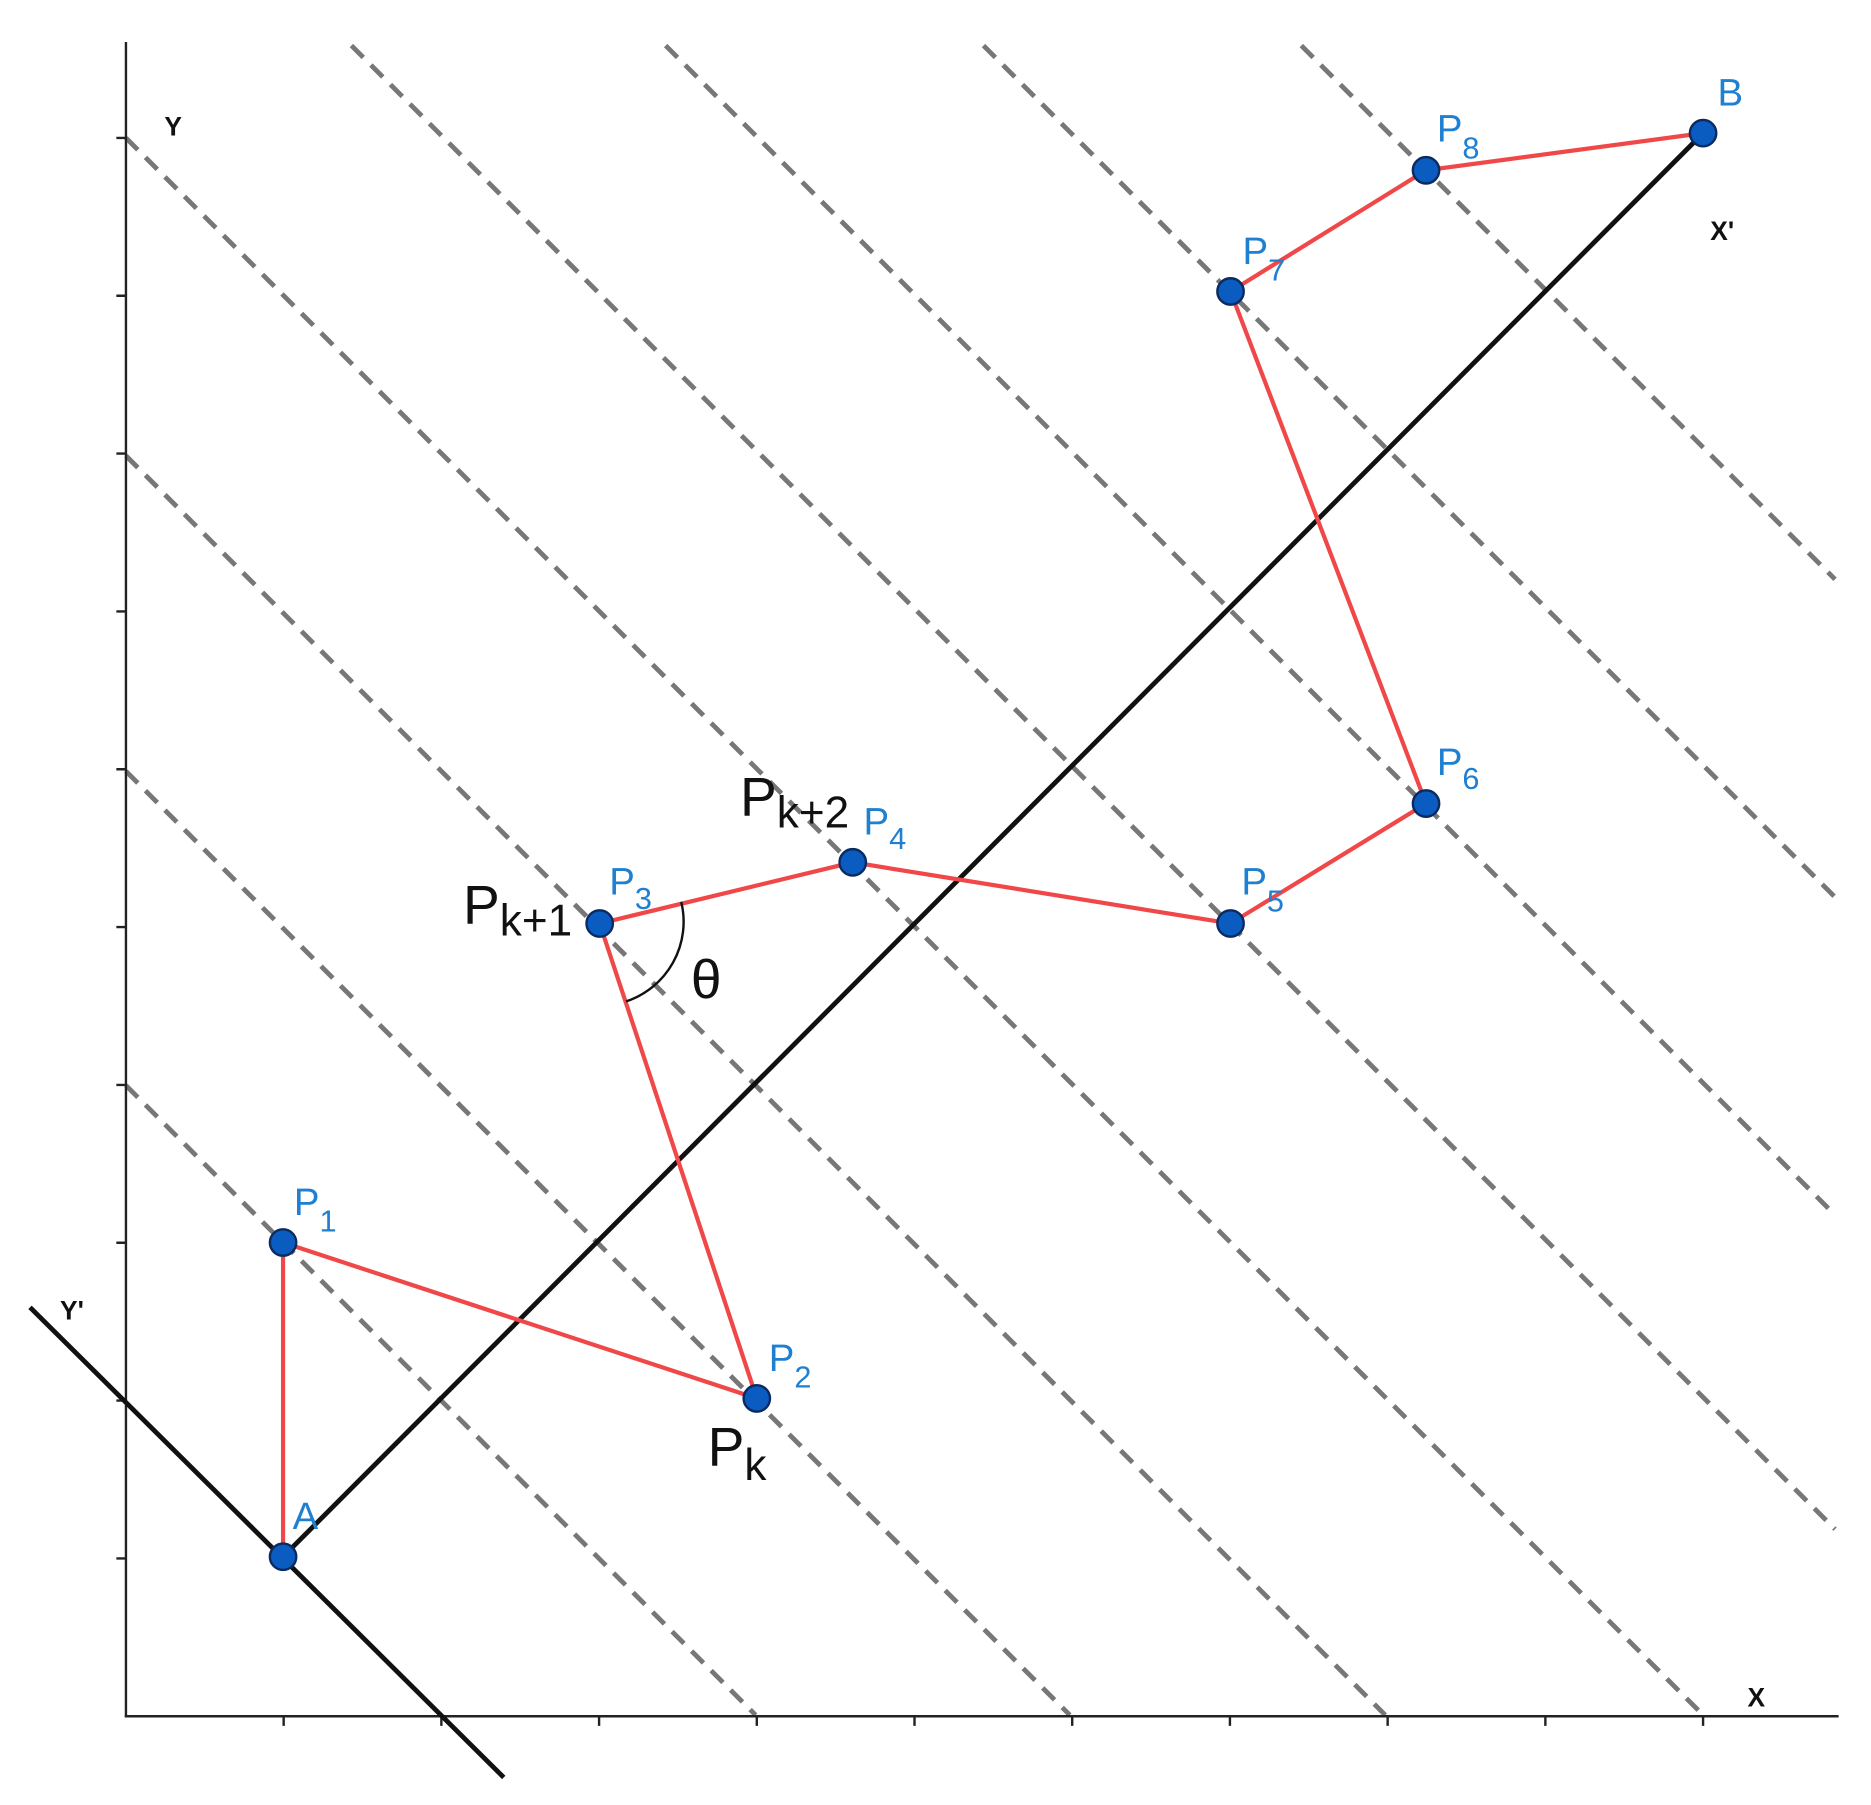  Describe the element at coordinates (1722, 231) in the screenshot. I see `axis-label: X'` at that location.